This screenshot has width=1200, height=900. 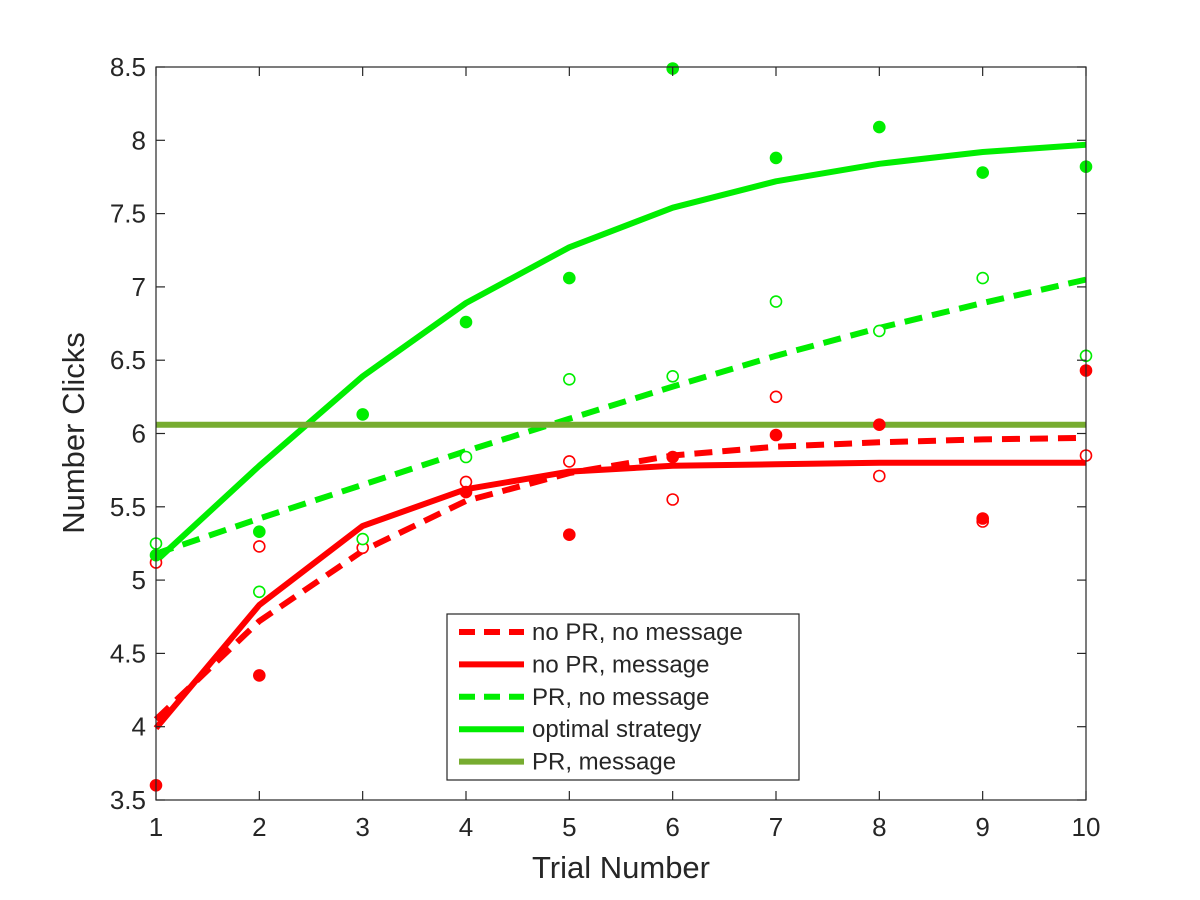 What do you see at coordinates (621, 867) in the screenshot?
I see `x-axis-label: Trial Number` at bounding box center [621, 867].